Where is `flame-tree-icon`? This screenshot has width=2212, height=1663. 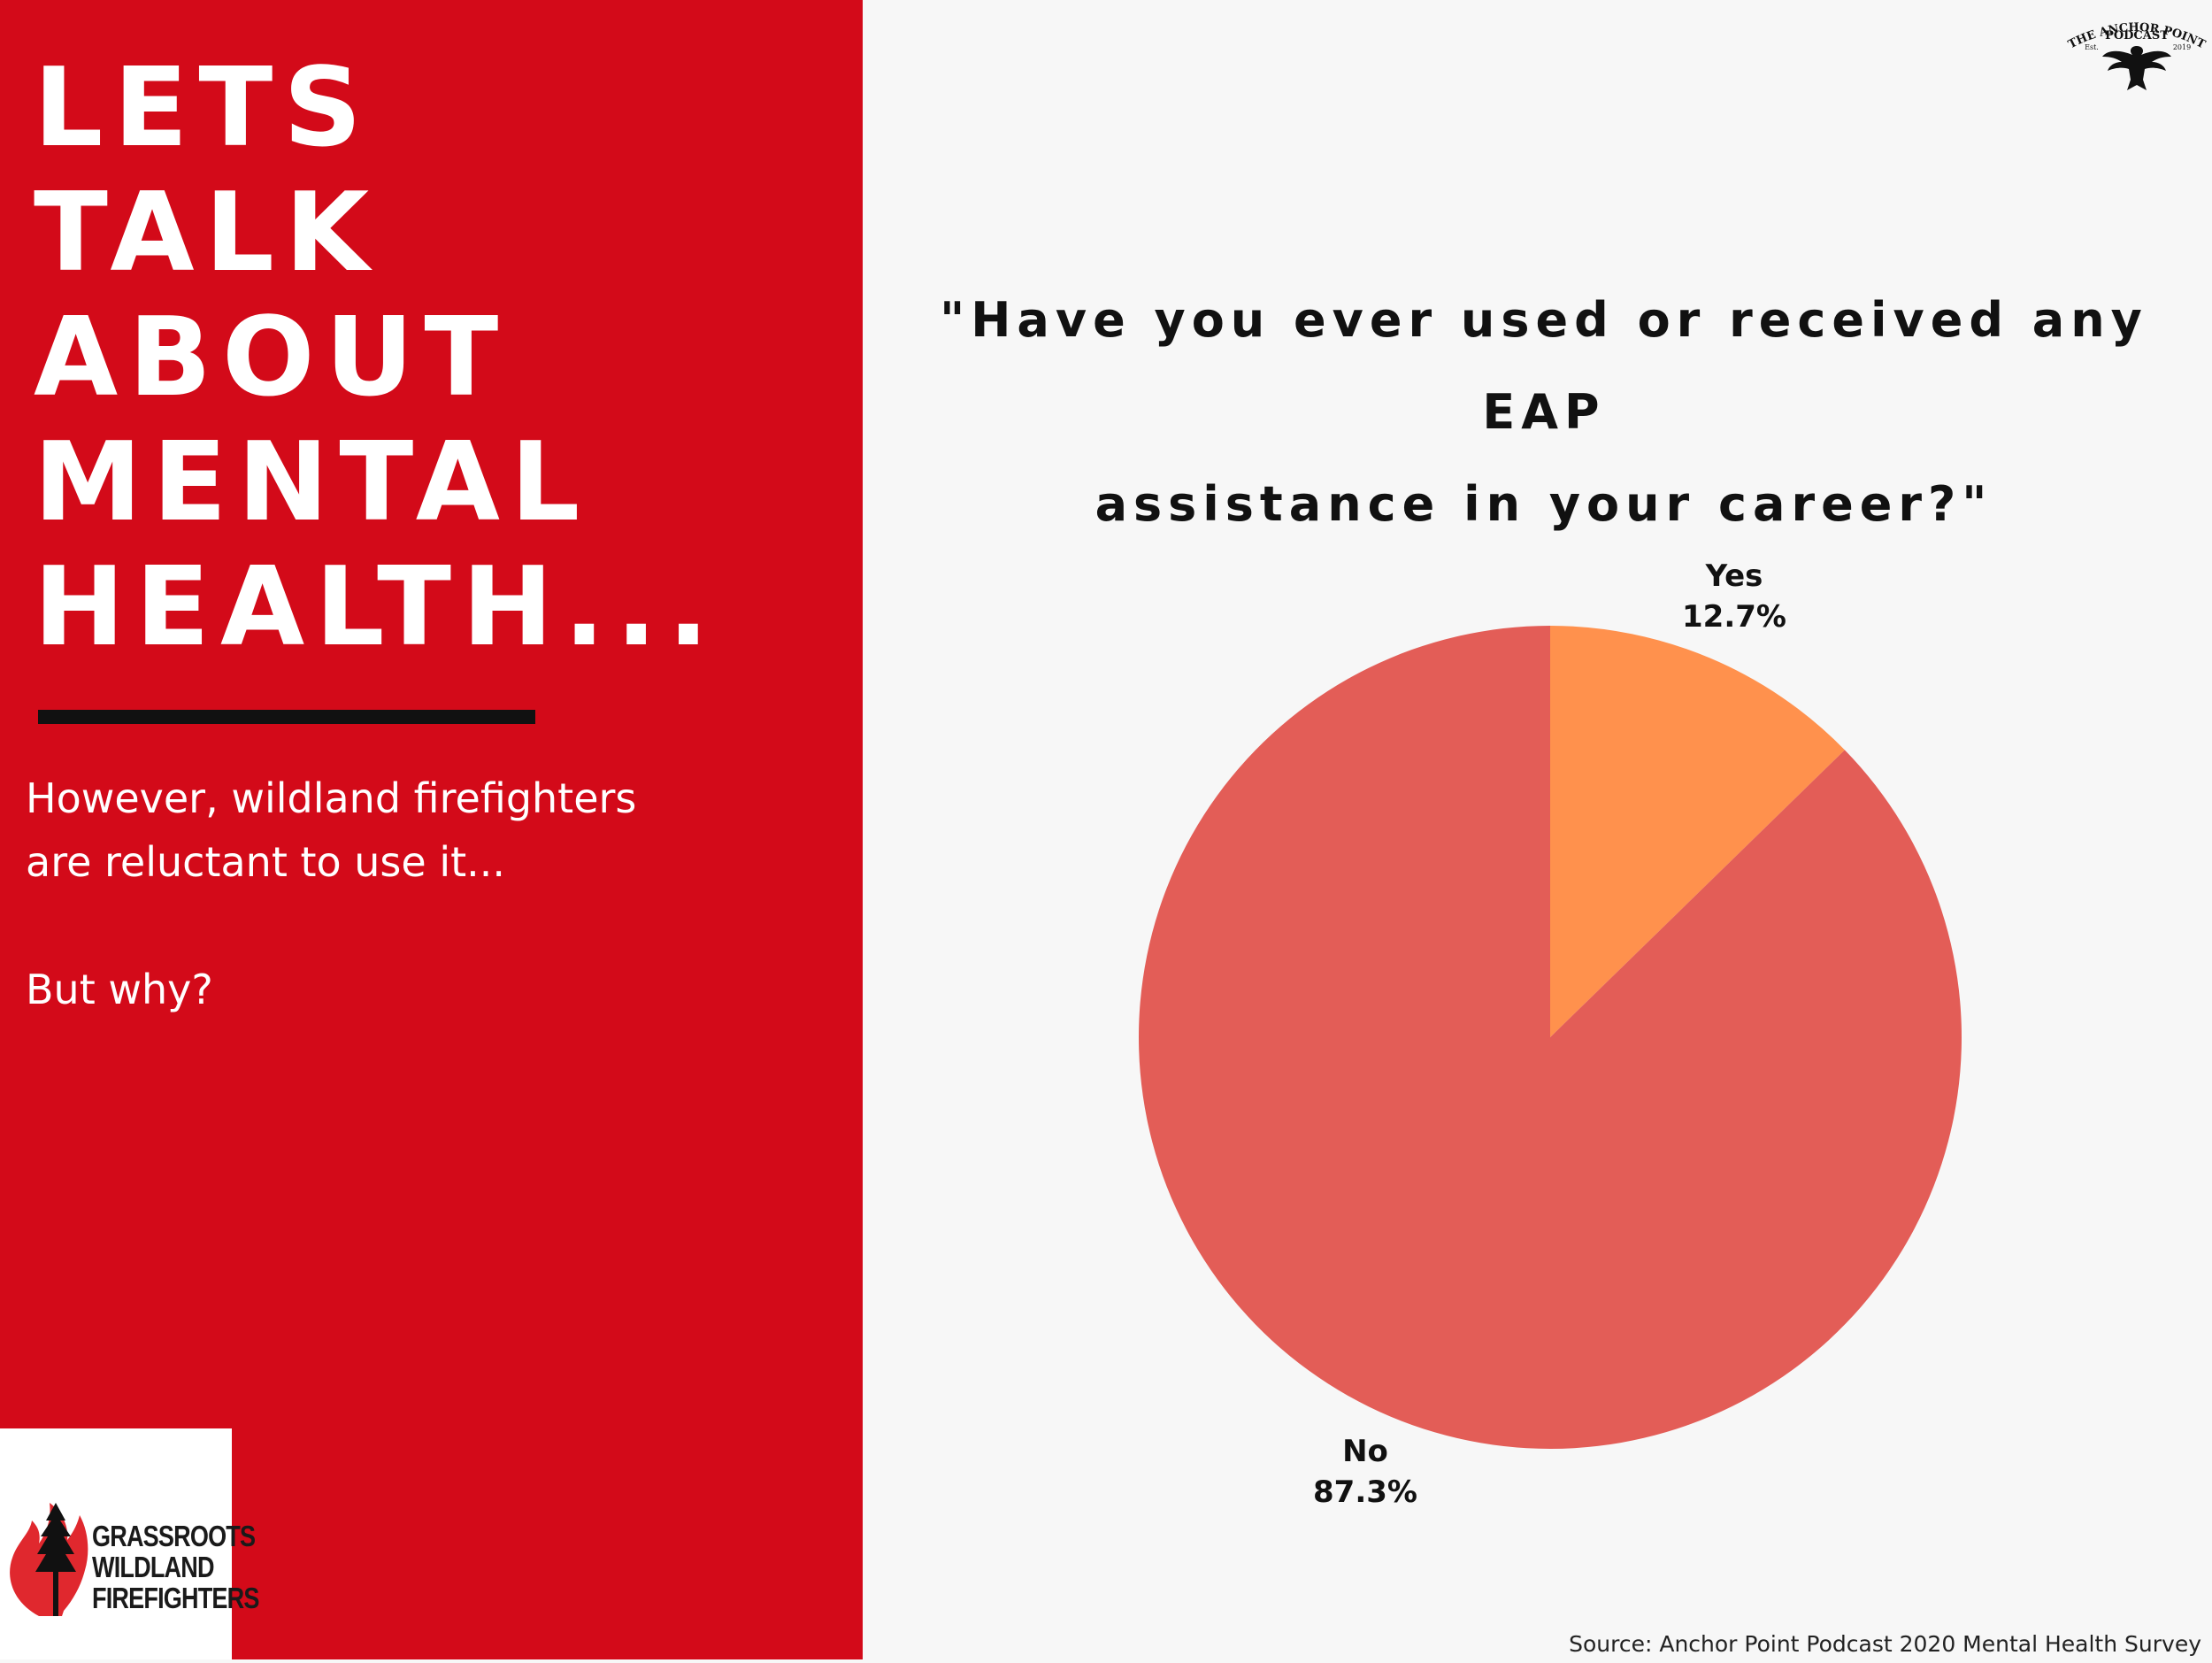
flame-tree-icon is located at coordinates (49, 1560).